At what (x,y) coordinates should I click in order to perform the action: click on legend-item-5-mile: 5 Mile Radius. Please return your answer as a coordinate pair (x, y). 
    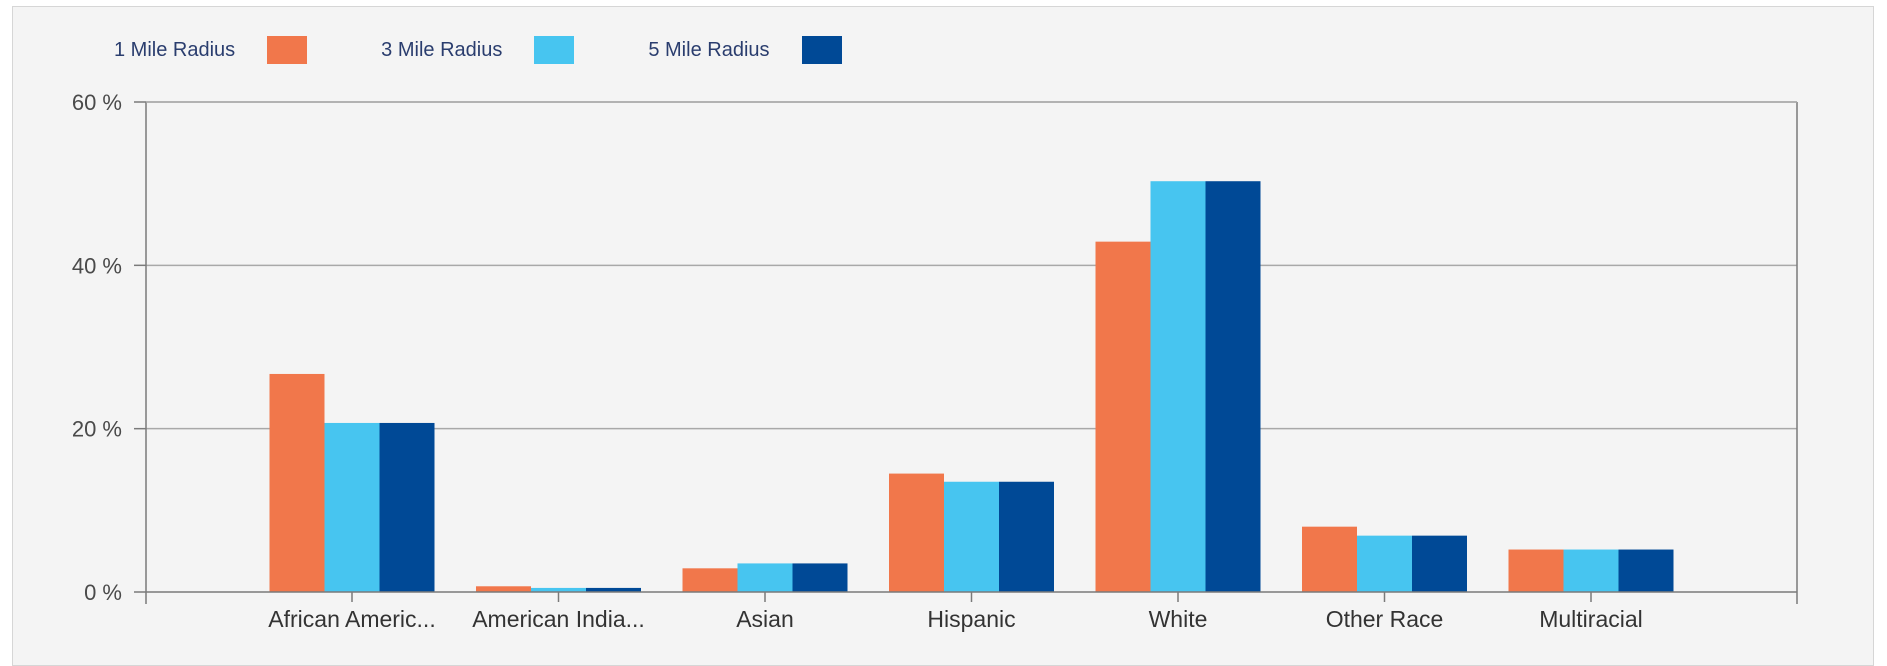
    Looking at the image, I should click on (745, 50).